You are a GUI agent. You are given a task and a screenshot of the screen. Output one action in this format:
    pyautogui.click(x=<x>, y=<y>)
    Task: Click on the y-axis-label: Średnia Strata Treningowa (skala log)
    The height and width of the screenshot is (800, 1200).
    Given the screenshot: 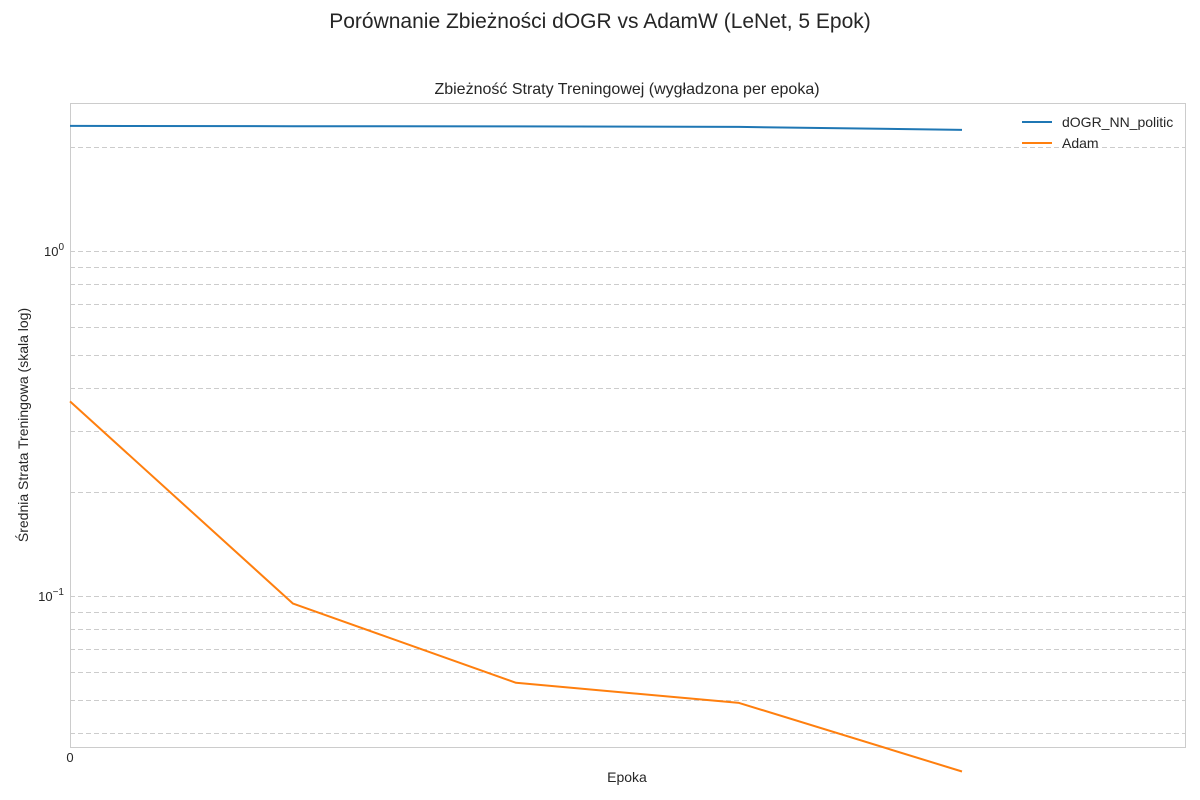 What is the action you would take?
    pyautogui.click(x=22, y=425)
    